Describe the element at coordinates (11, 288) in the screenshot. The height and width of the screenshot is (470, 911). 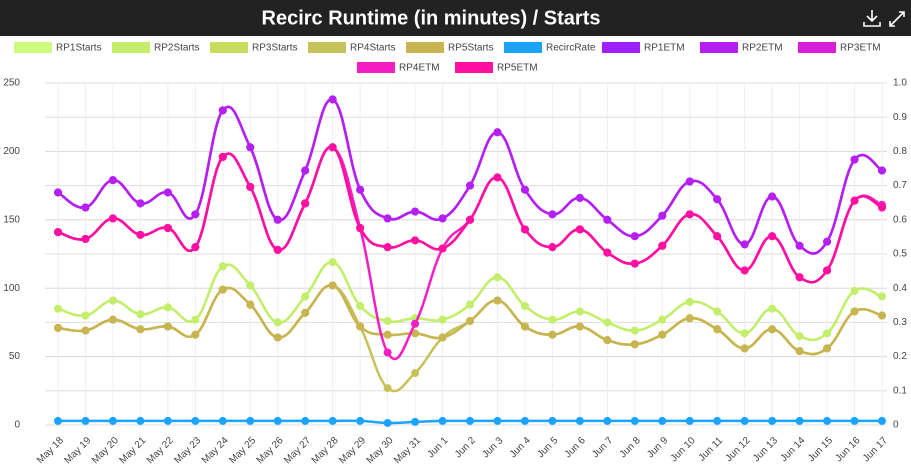
I see `y-tick-label: 100` at that location.